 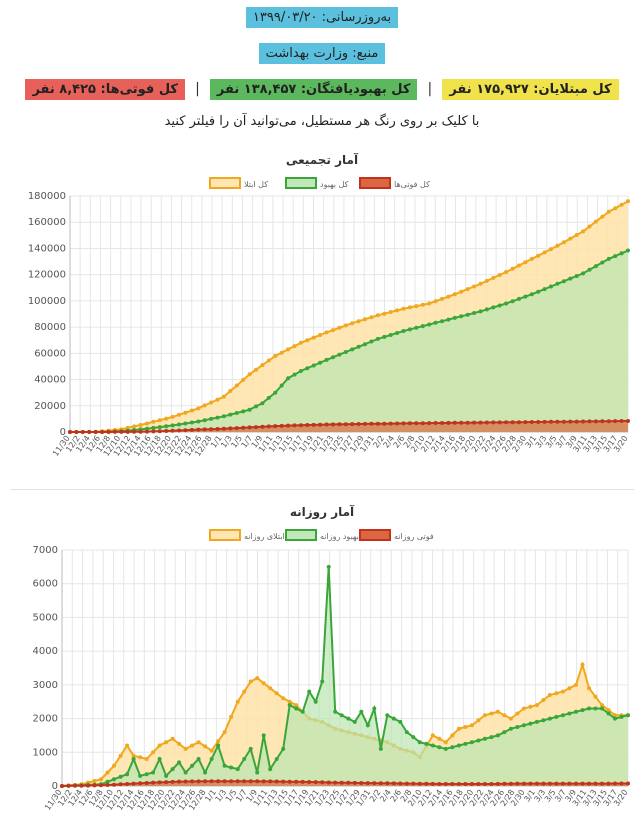 What do you see at coordinates (414, 536) in the screenshot?
I see `legend-label-deaths: فوتی روزانه` at bounding box center [414, 536].